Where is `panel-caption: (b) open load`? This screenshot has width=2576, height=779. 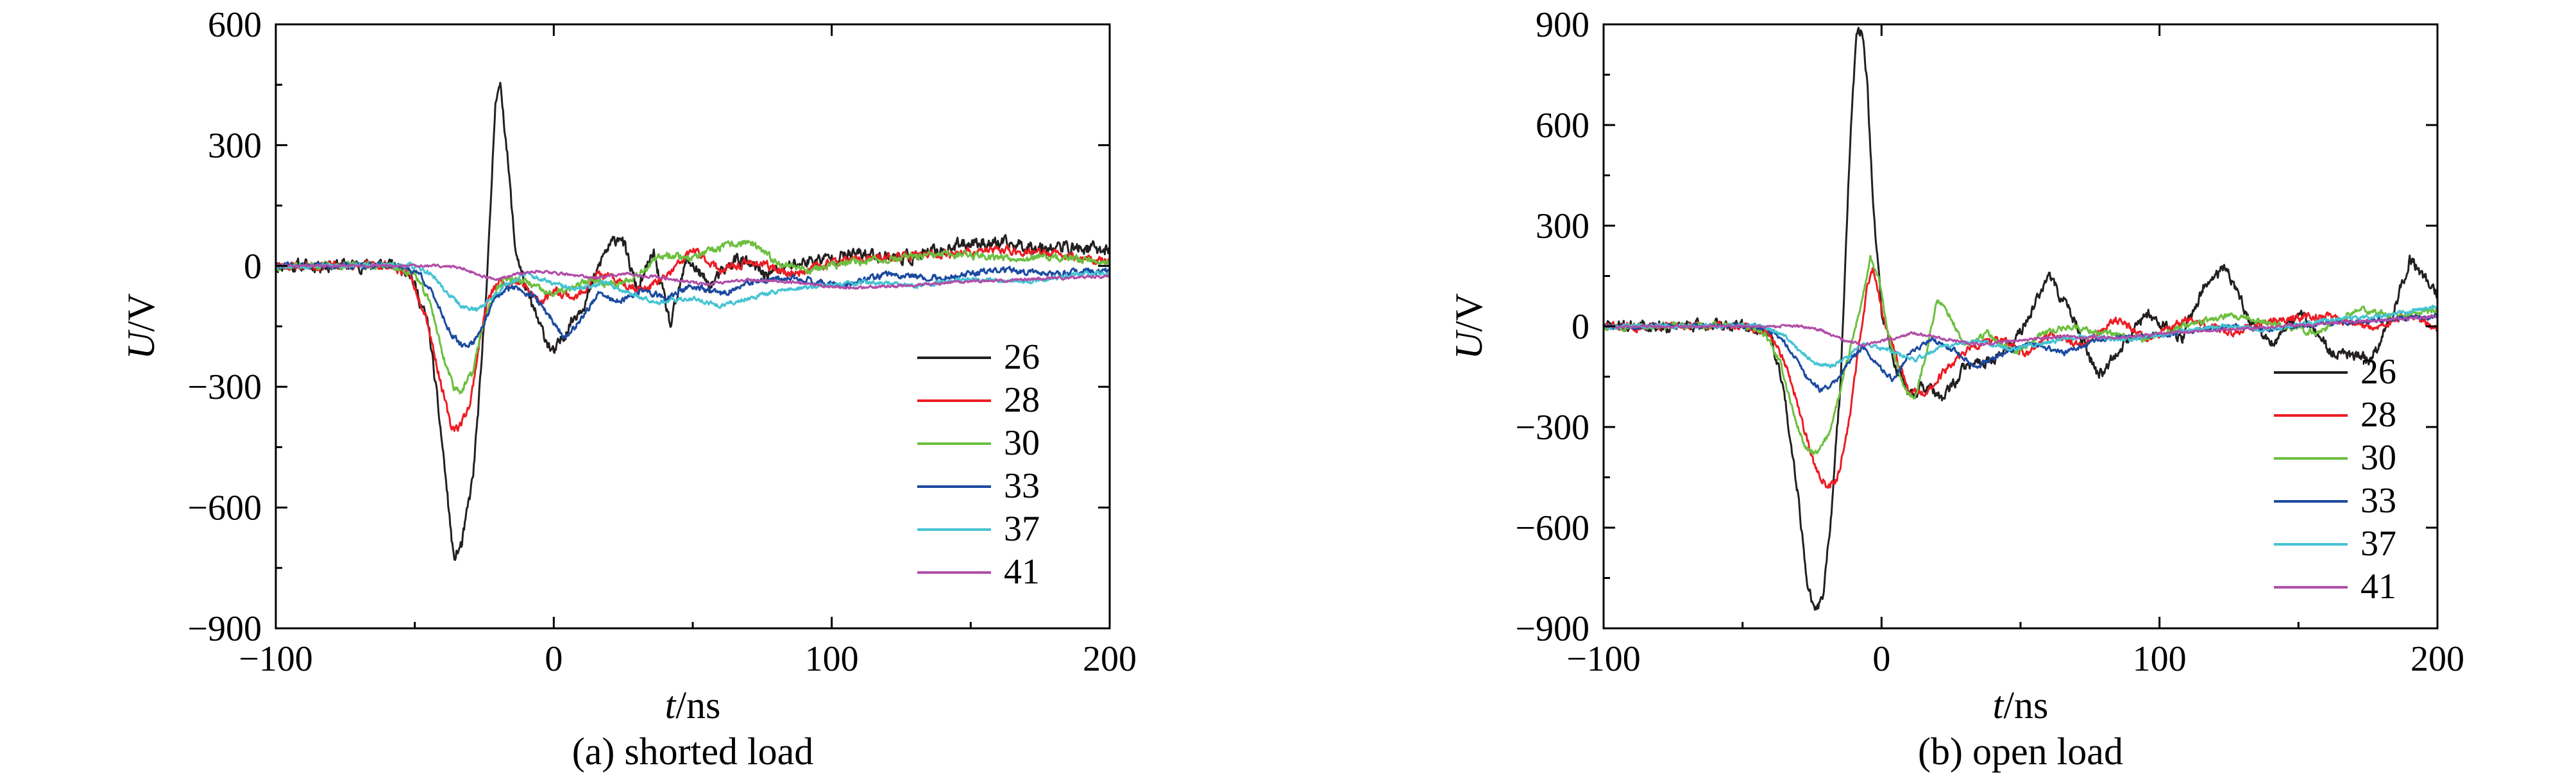 panel-caption: (b) open load is located at coordinates (2020, 752).